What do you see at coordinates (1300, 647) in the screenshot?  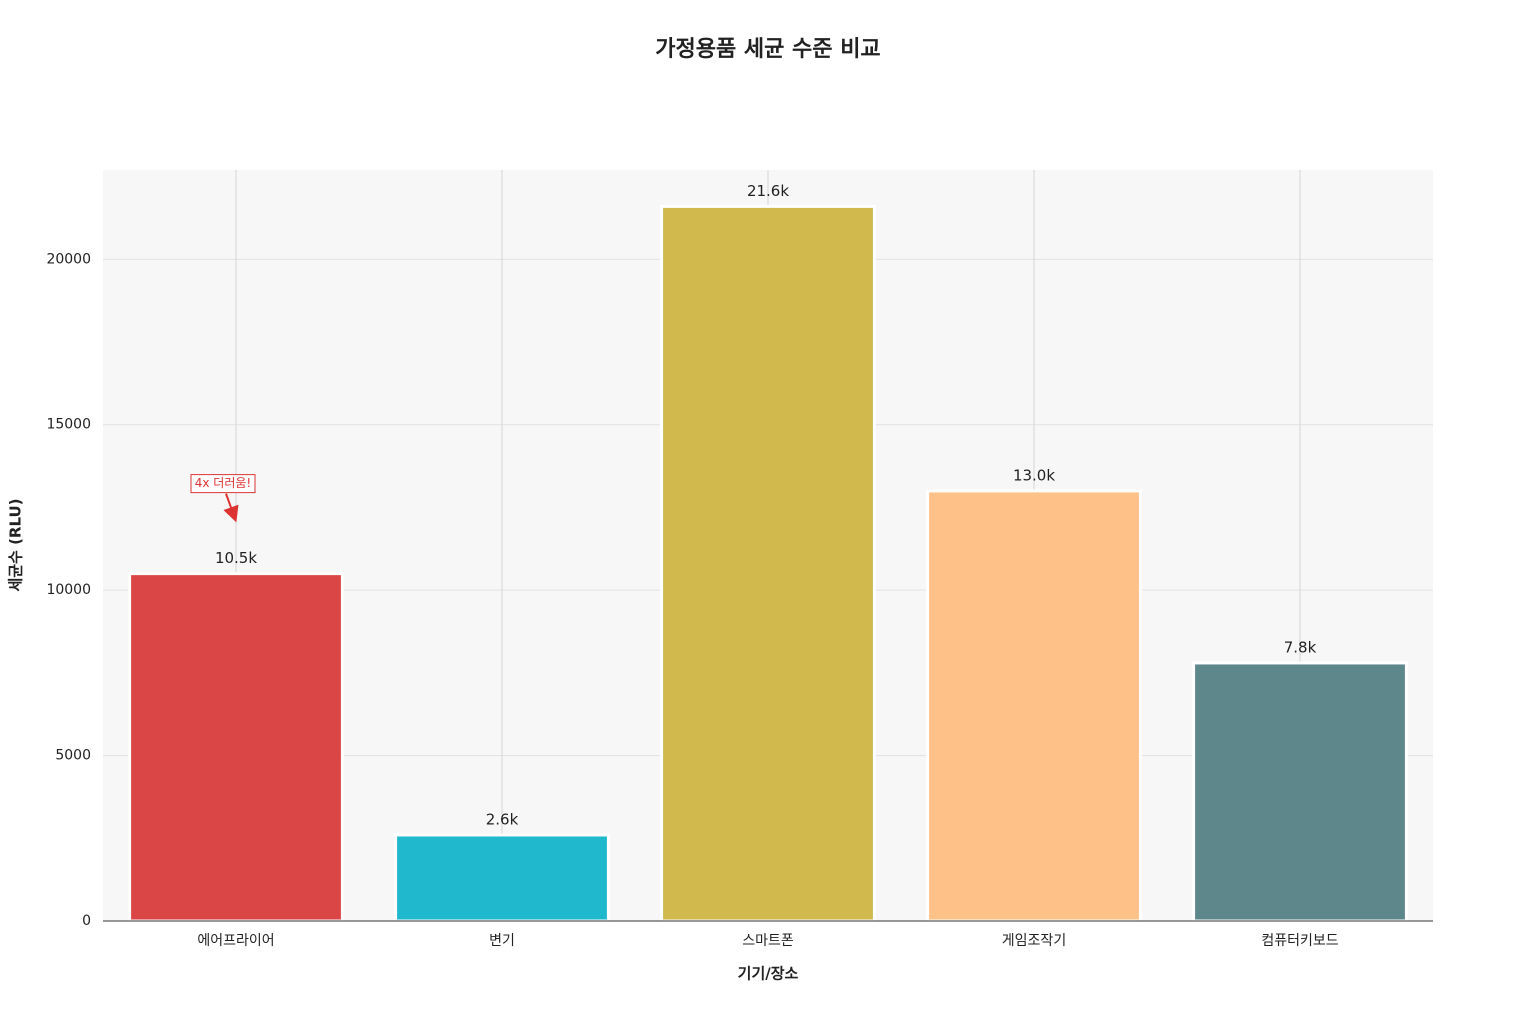 I see `value-label: 7.8k` at bounding box center [1300, 647].